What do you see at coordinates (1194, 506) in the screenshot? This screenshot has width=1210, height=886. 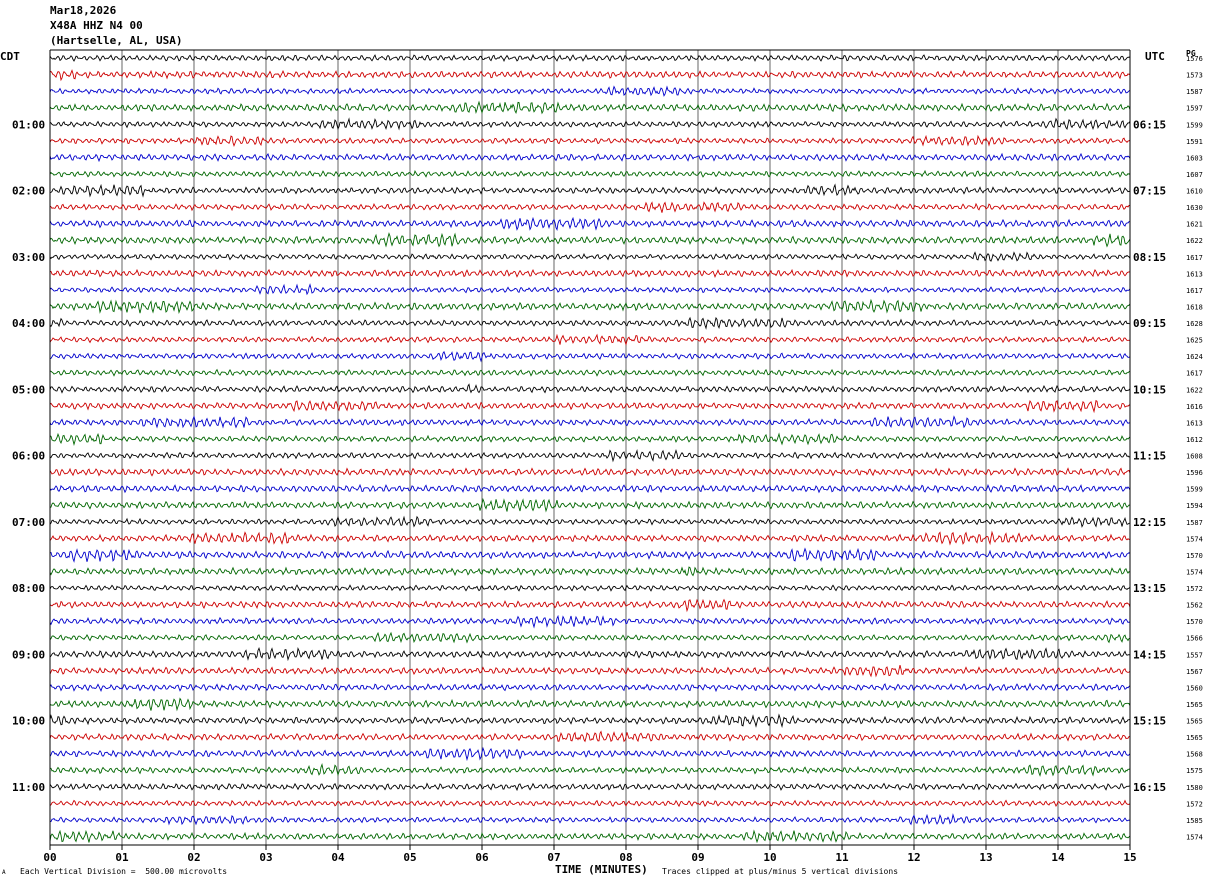 I see `trace-value-28: 1594` at bounding box center [1194, 506].